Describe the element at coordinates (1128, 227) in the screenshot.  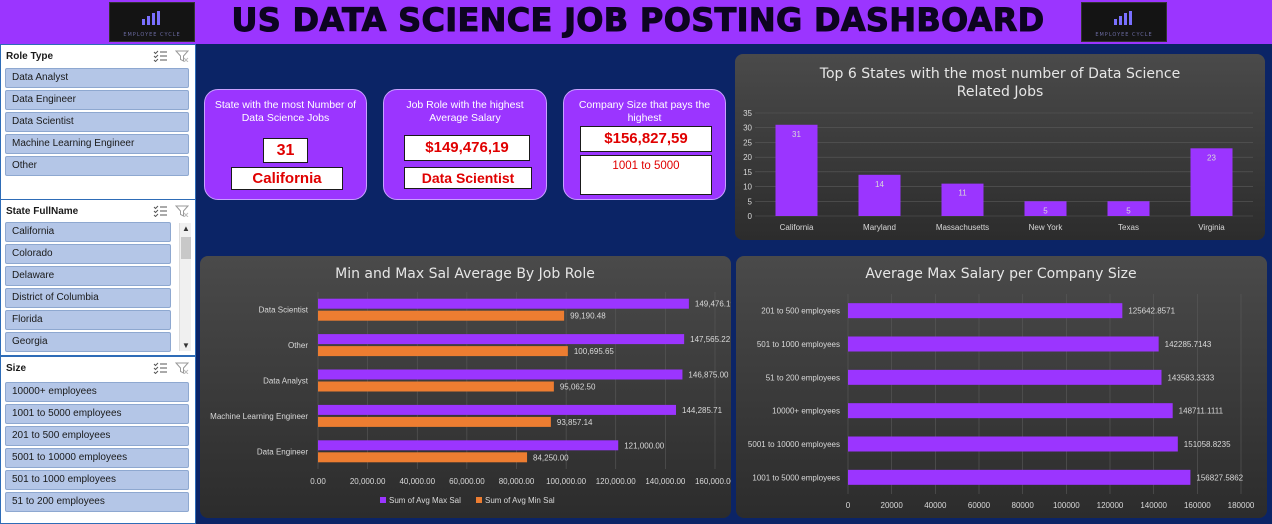
I see `x-tick-label: Texas` at that location.